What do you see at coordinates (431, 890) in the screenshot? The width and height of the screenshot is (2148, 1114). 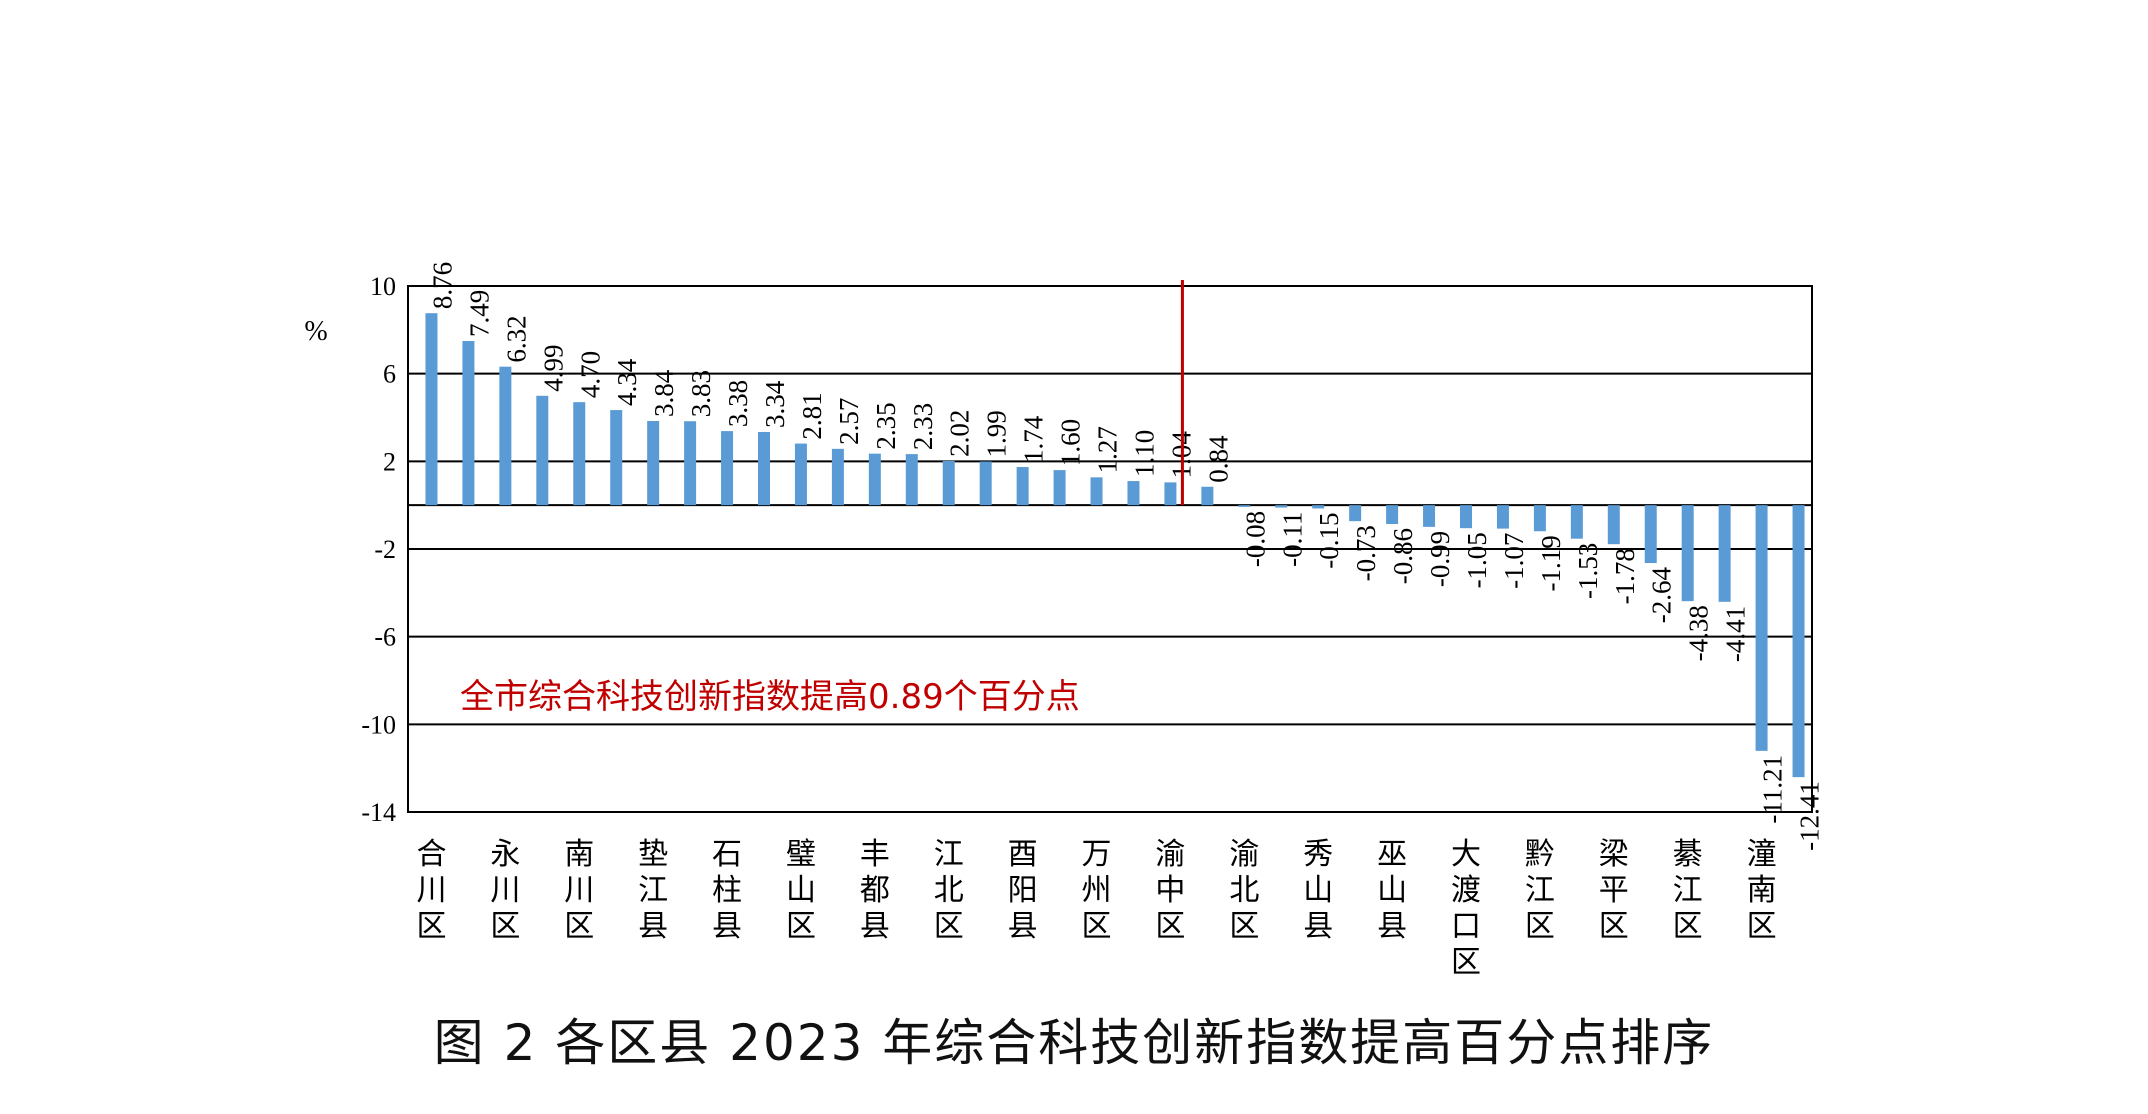 I see `x-tick-label: 合川区` at bounding box center [431, 890].